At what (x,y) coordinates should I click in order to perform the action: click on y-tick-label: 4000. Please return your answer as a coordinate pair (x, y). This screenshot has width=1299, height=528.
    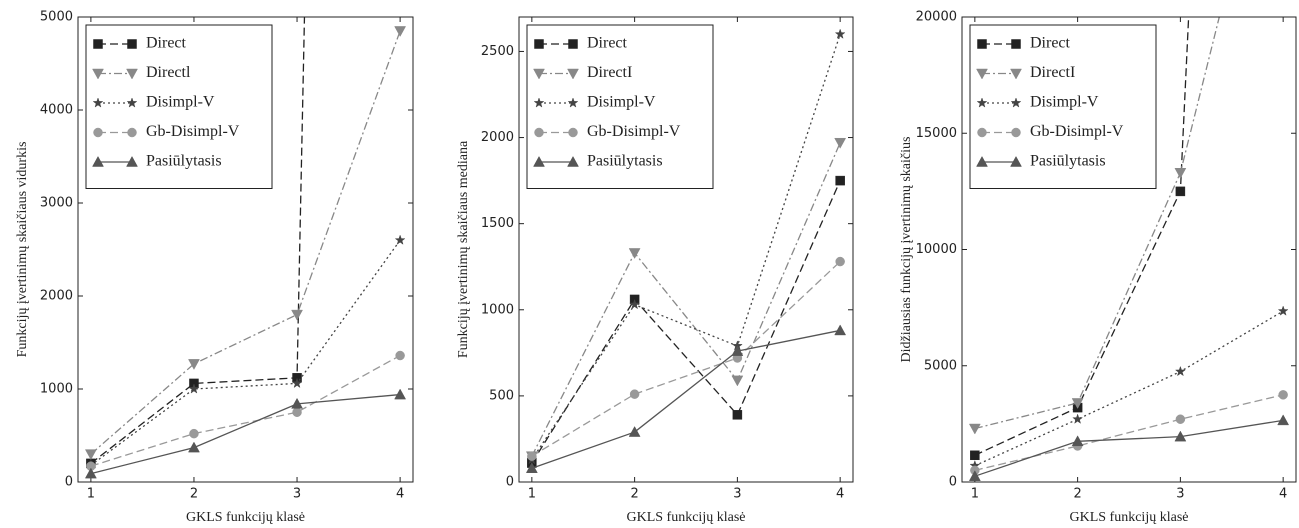
    Looking at the image, I should click on (56, 110).